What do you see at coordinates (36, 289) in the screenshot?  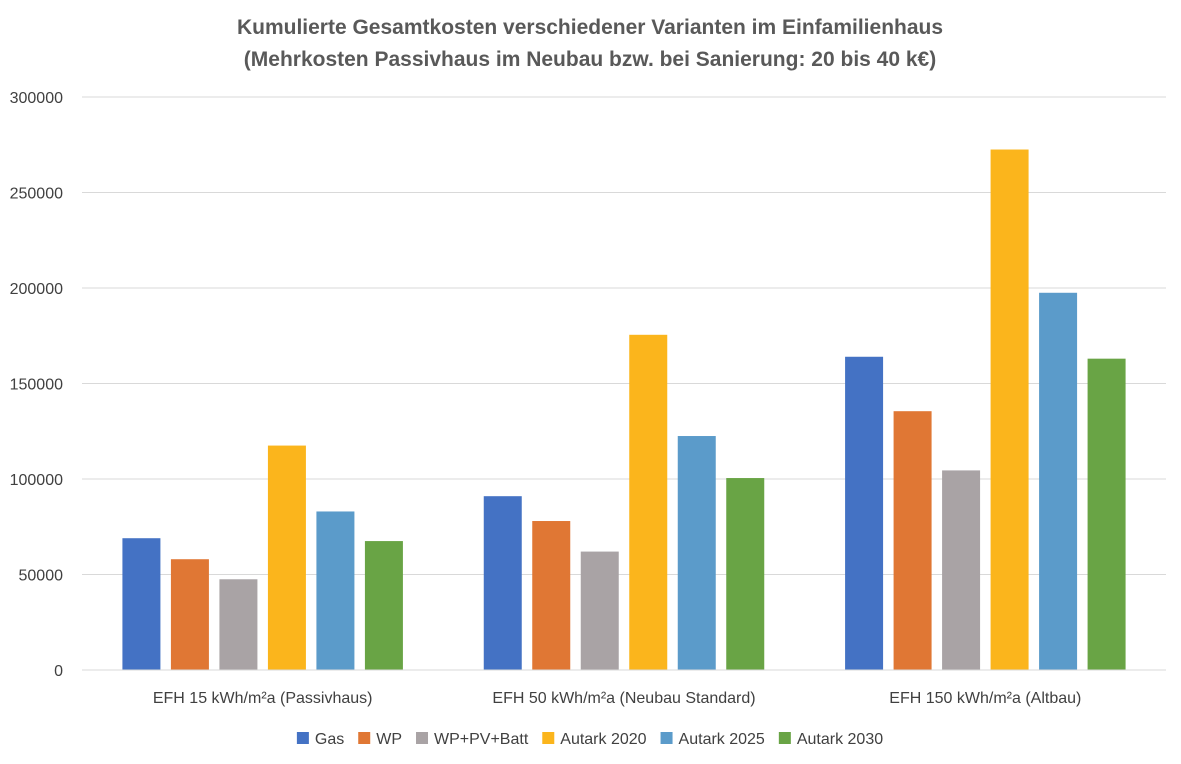 I see `y-tick-label: 200000` at bounding box center [36, 289].